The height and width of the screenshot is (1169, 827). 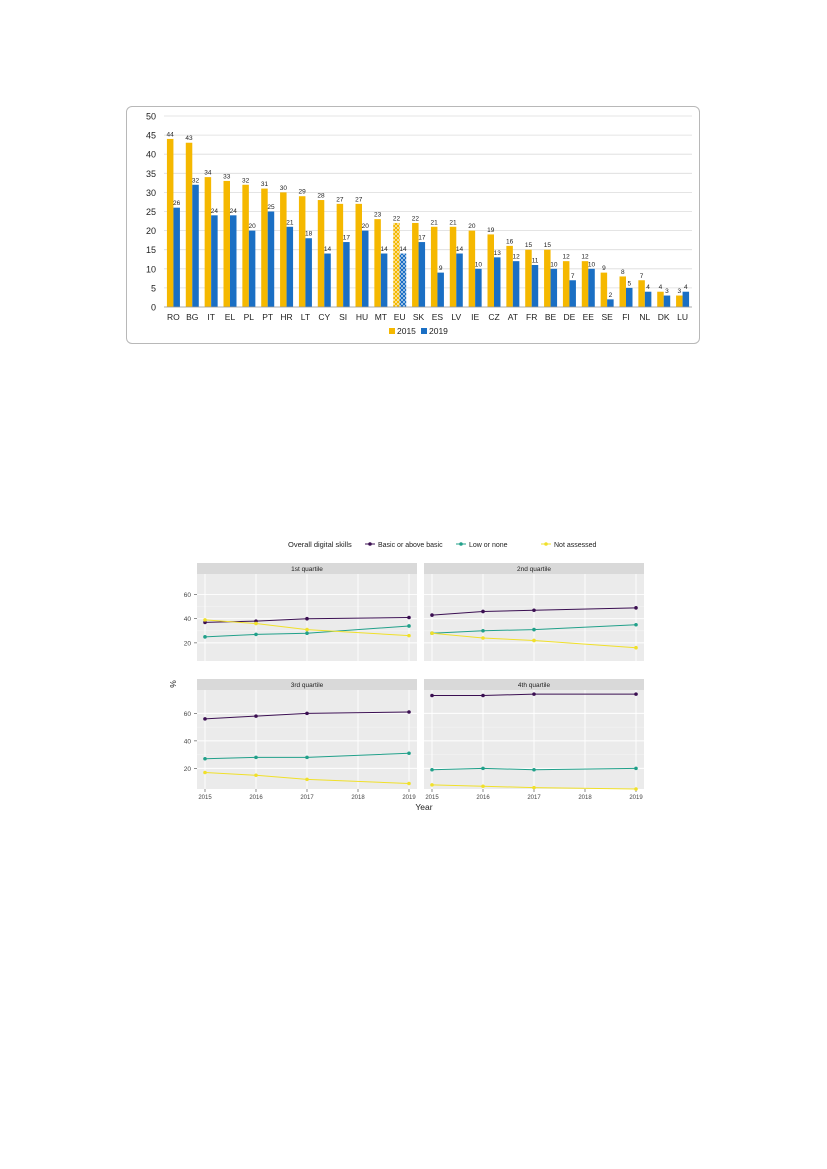 What do you see at coordinates (493, 317) in the screenshot?
I see `x-tick-label: CZ` at bounding box center [493, 317].